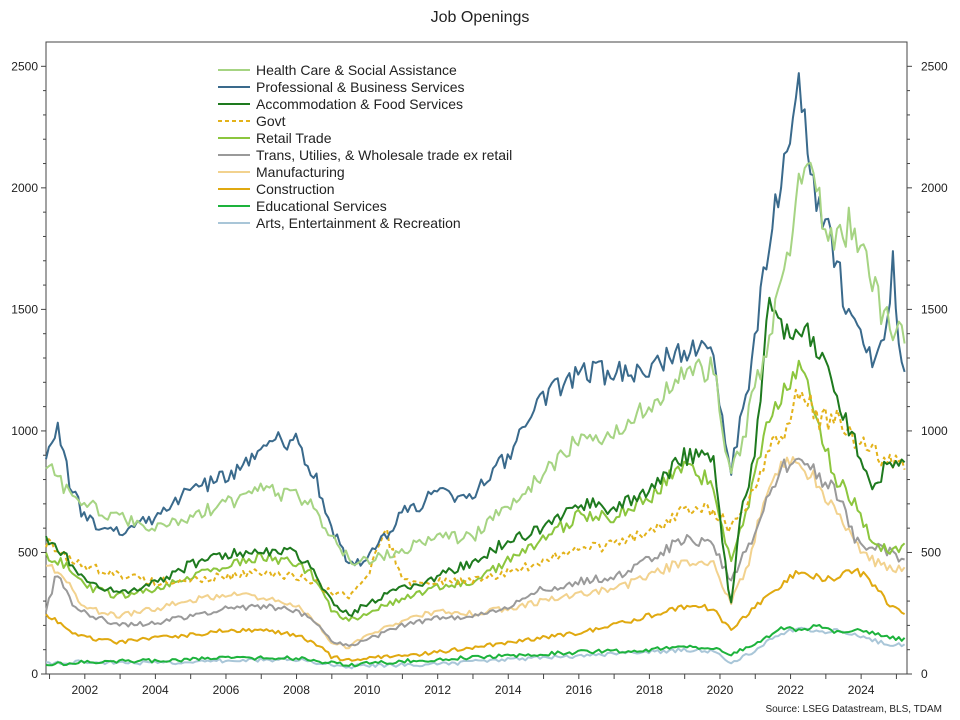 This screenshot has height=720, width=960. I want to click on x-tick-label: 2012, so click(437, 690).